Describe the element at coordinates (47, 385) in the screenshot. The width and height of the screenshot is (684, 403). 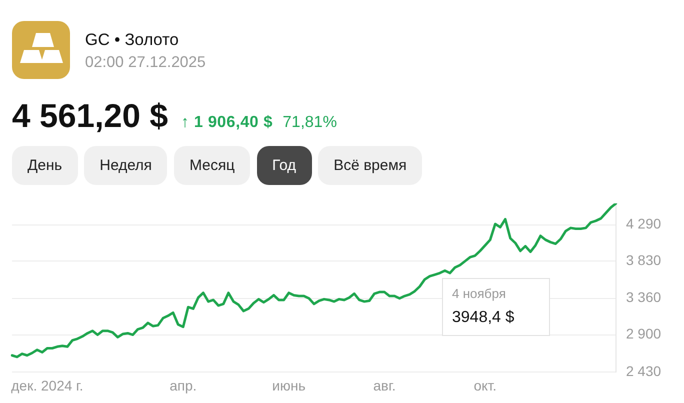
I see `x-tick-label: дек. 2024 г.` at that location.